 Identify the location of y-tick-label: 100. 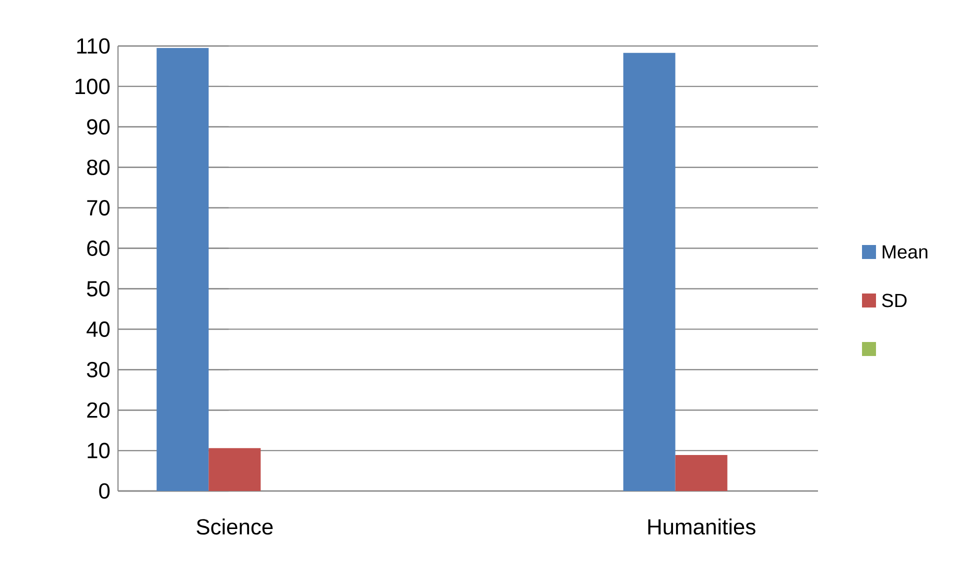
(93, 86).